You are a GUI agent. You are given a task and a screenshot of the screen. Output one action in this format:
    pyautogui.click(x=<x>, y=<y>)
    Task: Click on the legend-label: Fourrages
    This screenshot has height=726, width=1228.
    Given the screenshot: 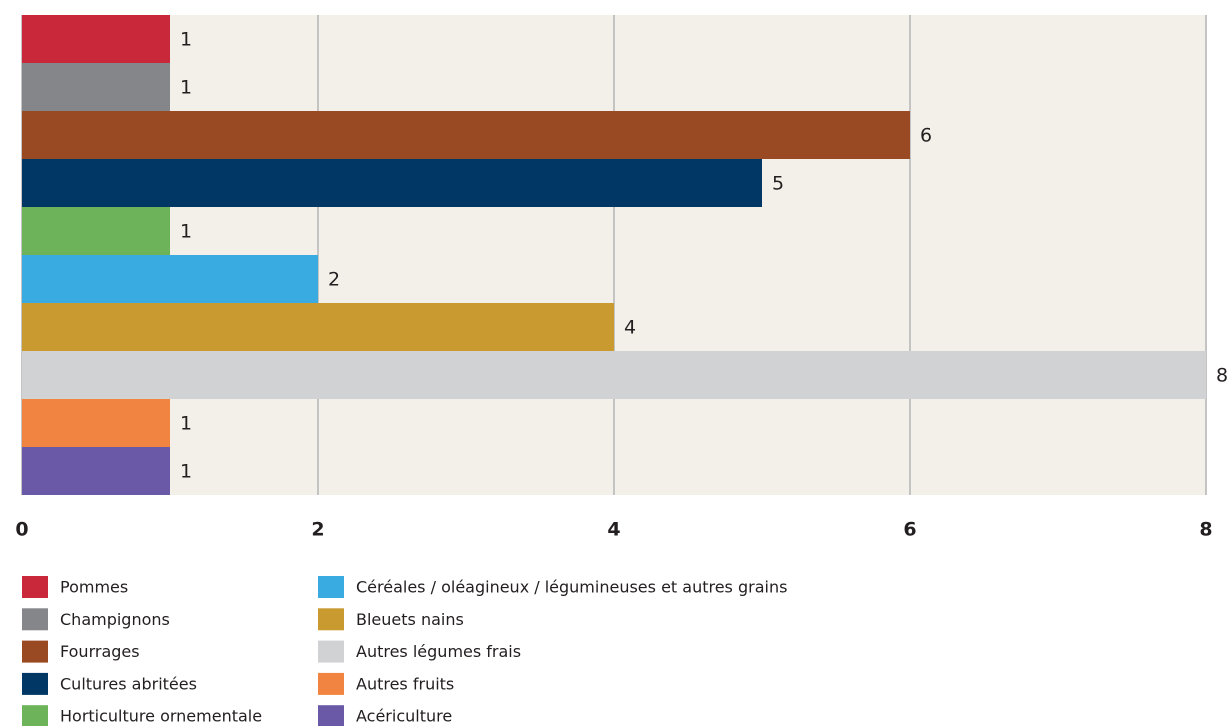 What is the action you would take?
    pyautogui.click(x=100, y=651)
    